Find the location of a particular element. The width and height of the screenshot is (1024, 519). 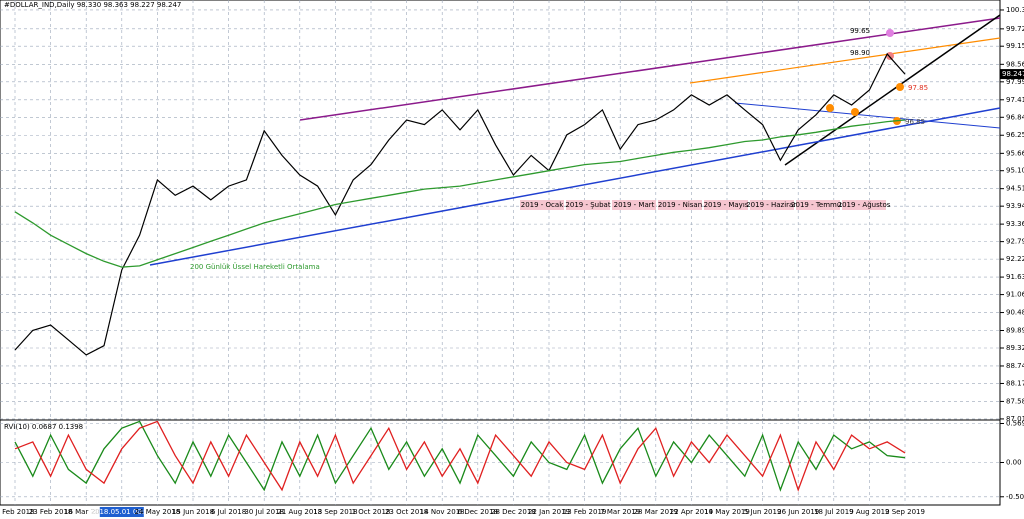

x-tick-label: 14 May 2019 is located at coordinates (727, 512).